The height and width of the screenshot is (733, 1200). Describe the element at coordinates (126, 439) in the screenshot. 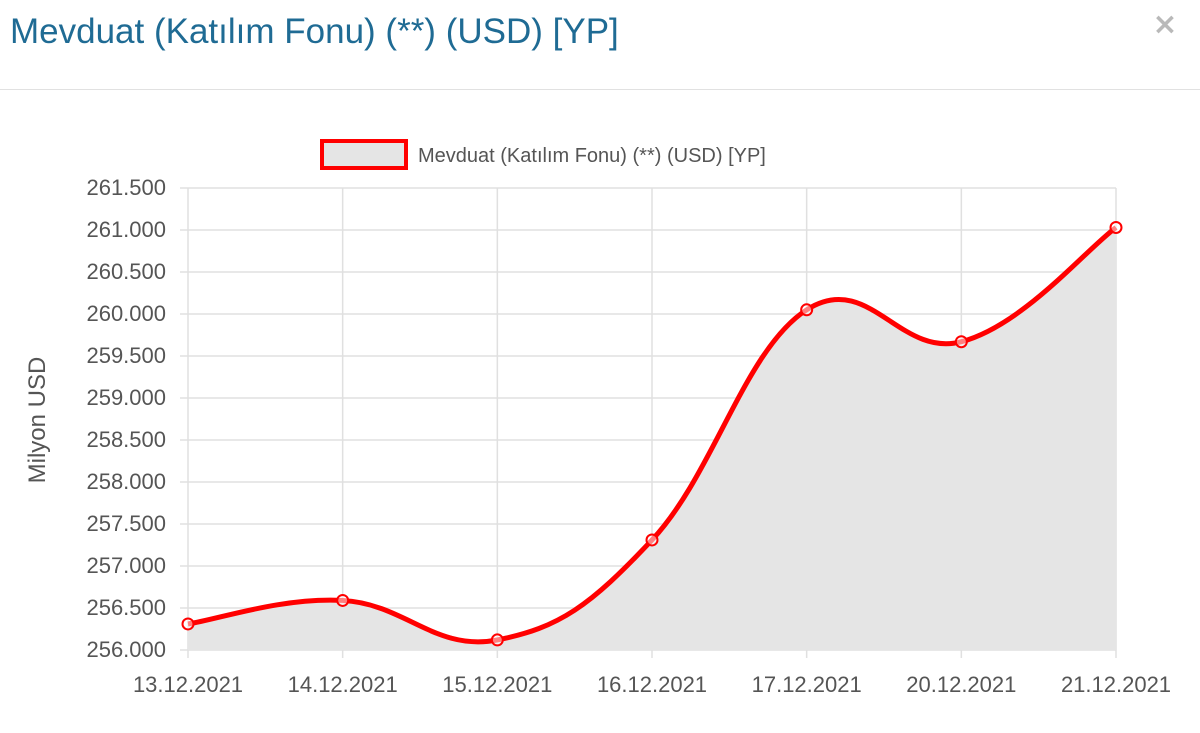

I see `y-tick-label: 258.500` at that location.